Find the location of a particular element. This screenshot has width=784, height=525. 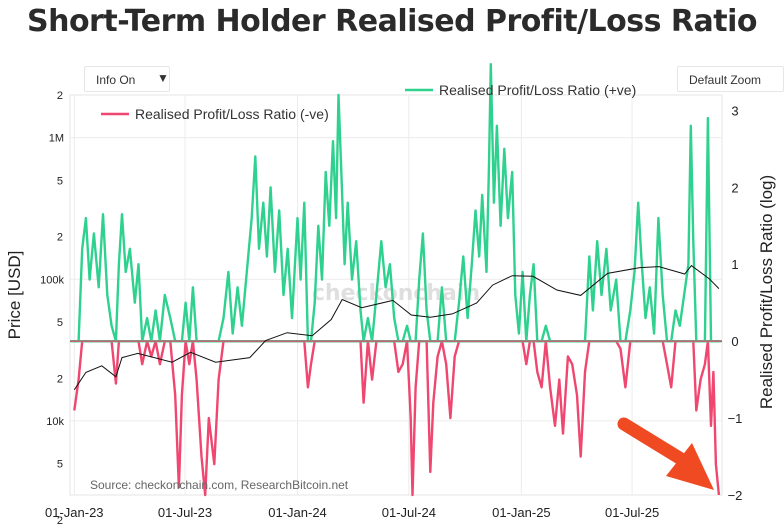

right-tick-label: 1 is located at coordinates (734, 264).